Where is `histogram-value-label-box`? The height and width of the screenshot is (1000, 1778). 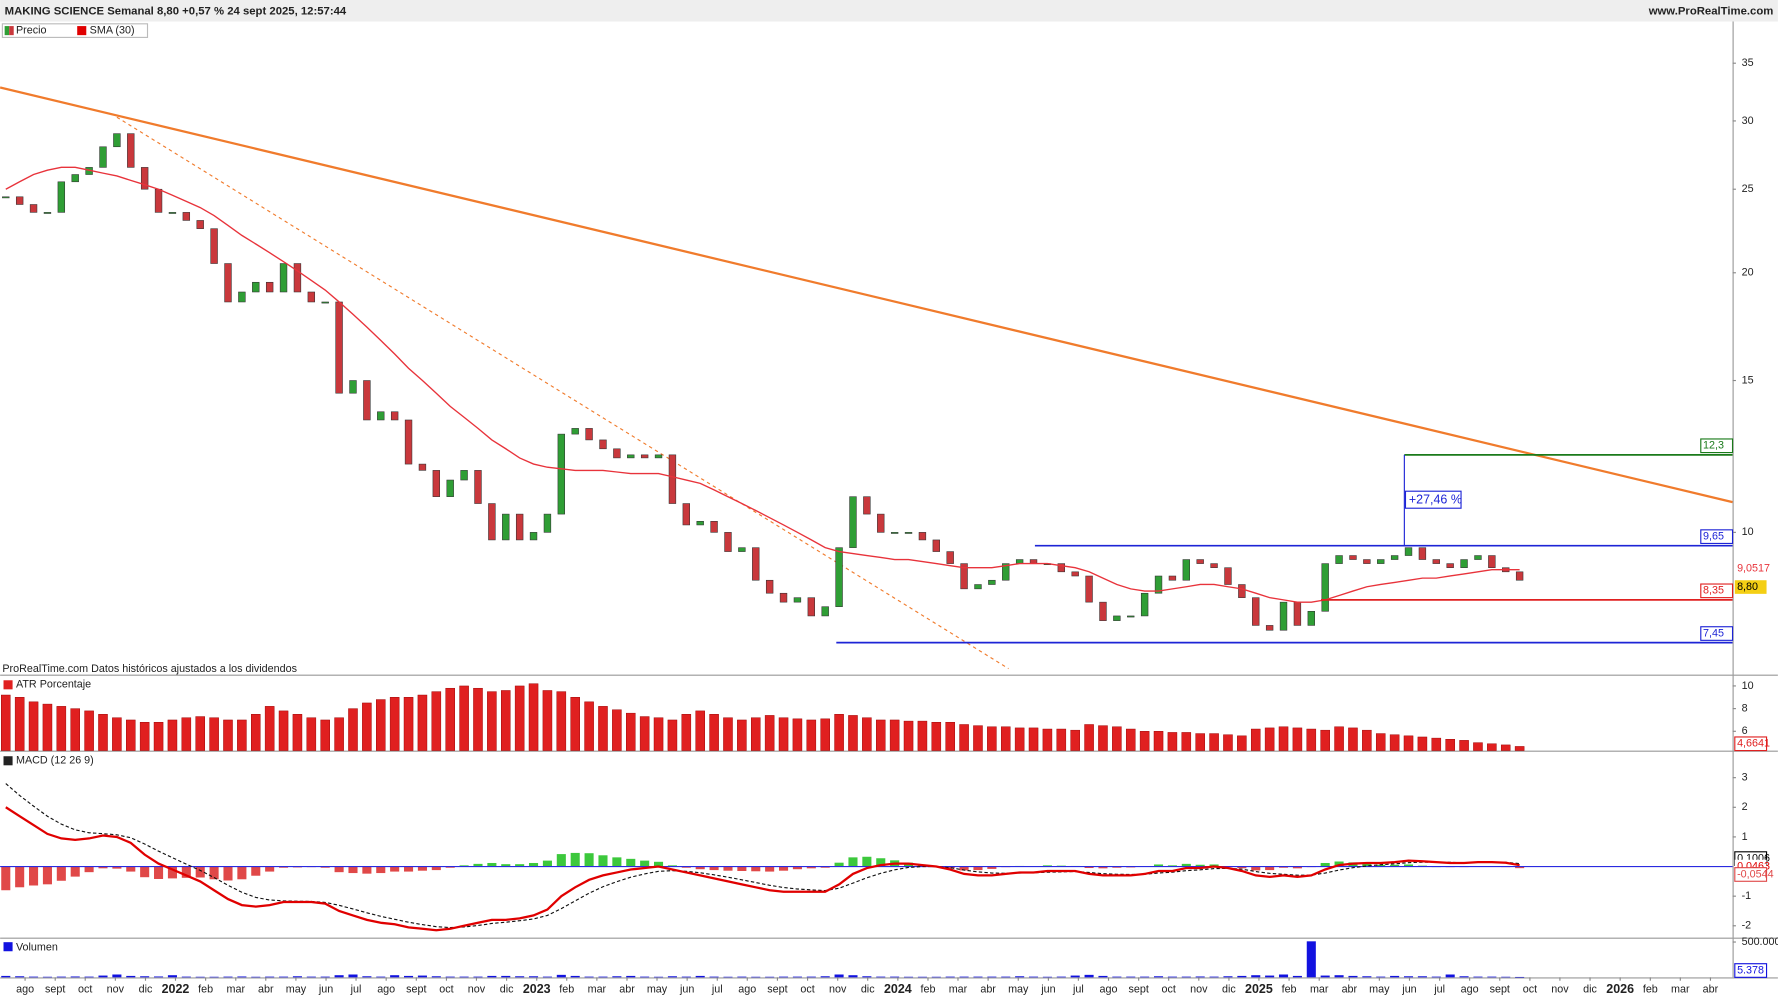
histogram-value-label-box is located at coordinates (1751, 874).